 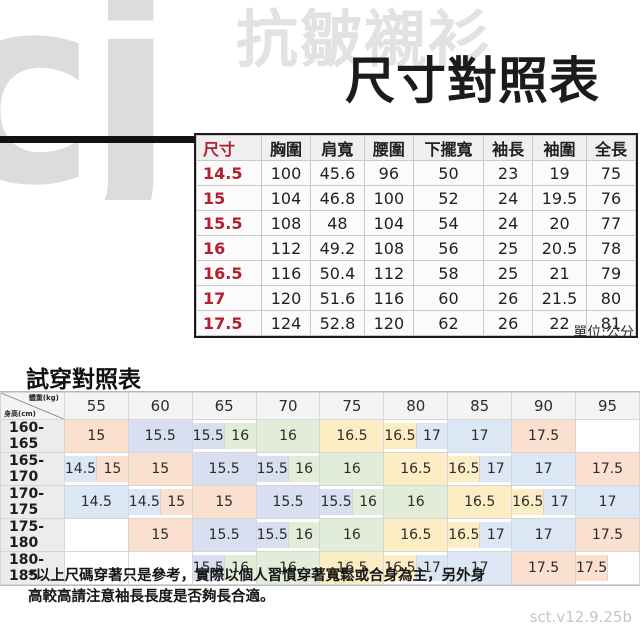 I want to click on fitting-chart-corner-cell: 體重(kg) 身高(cm), so click(x=32, y=406).